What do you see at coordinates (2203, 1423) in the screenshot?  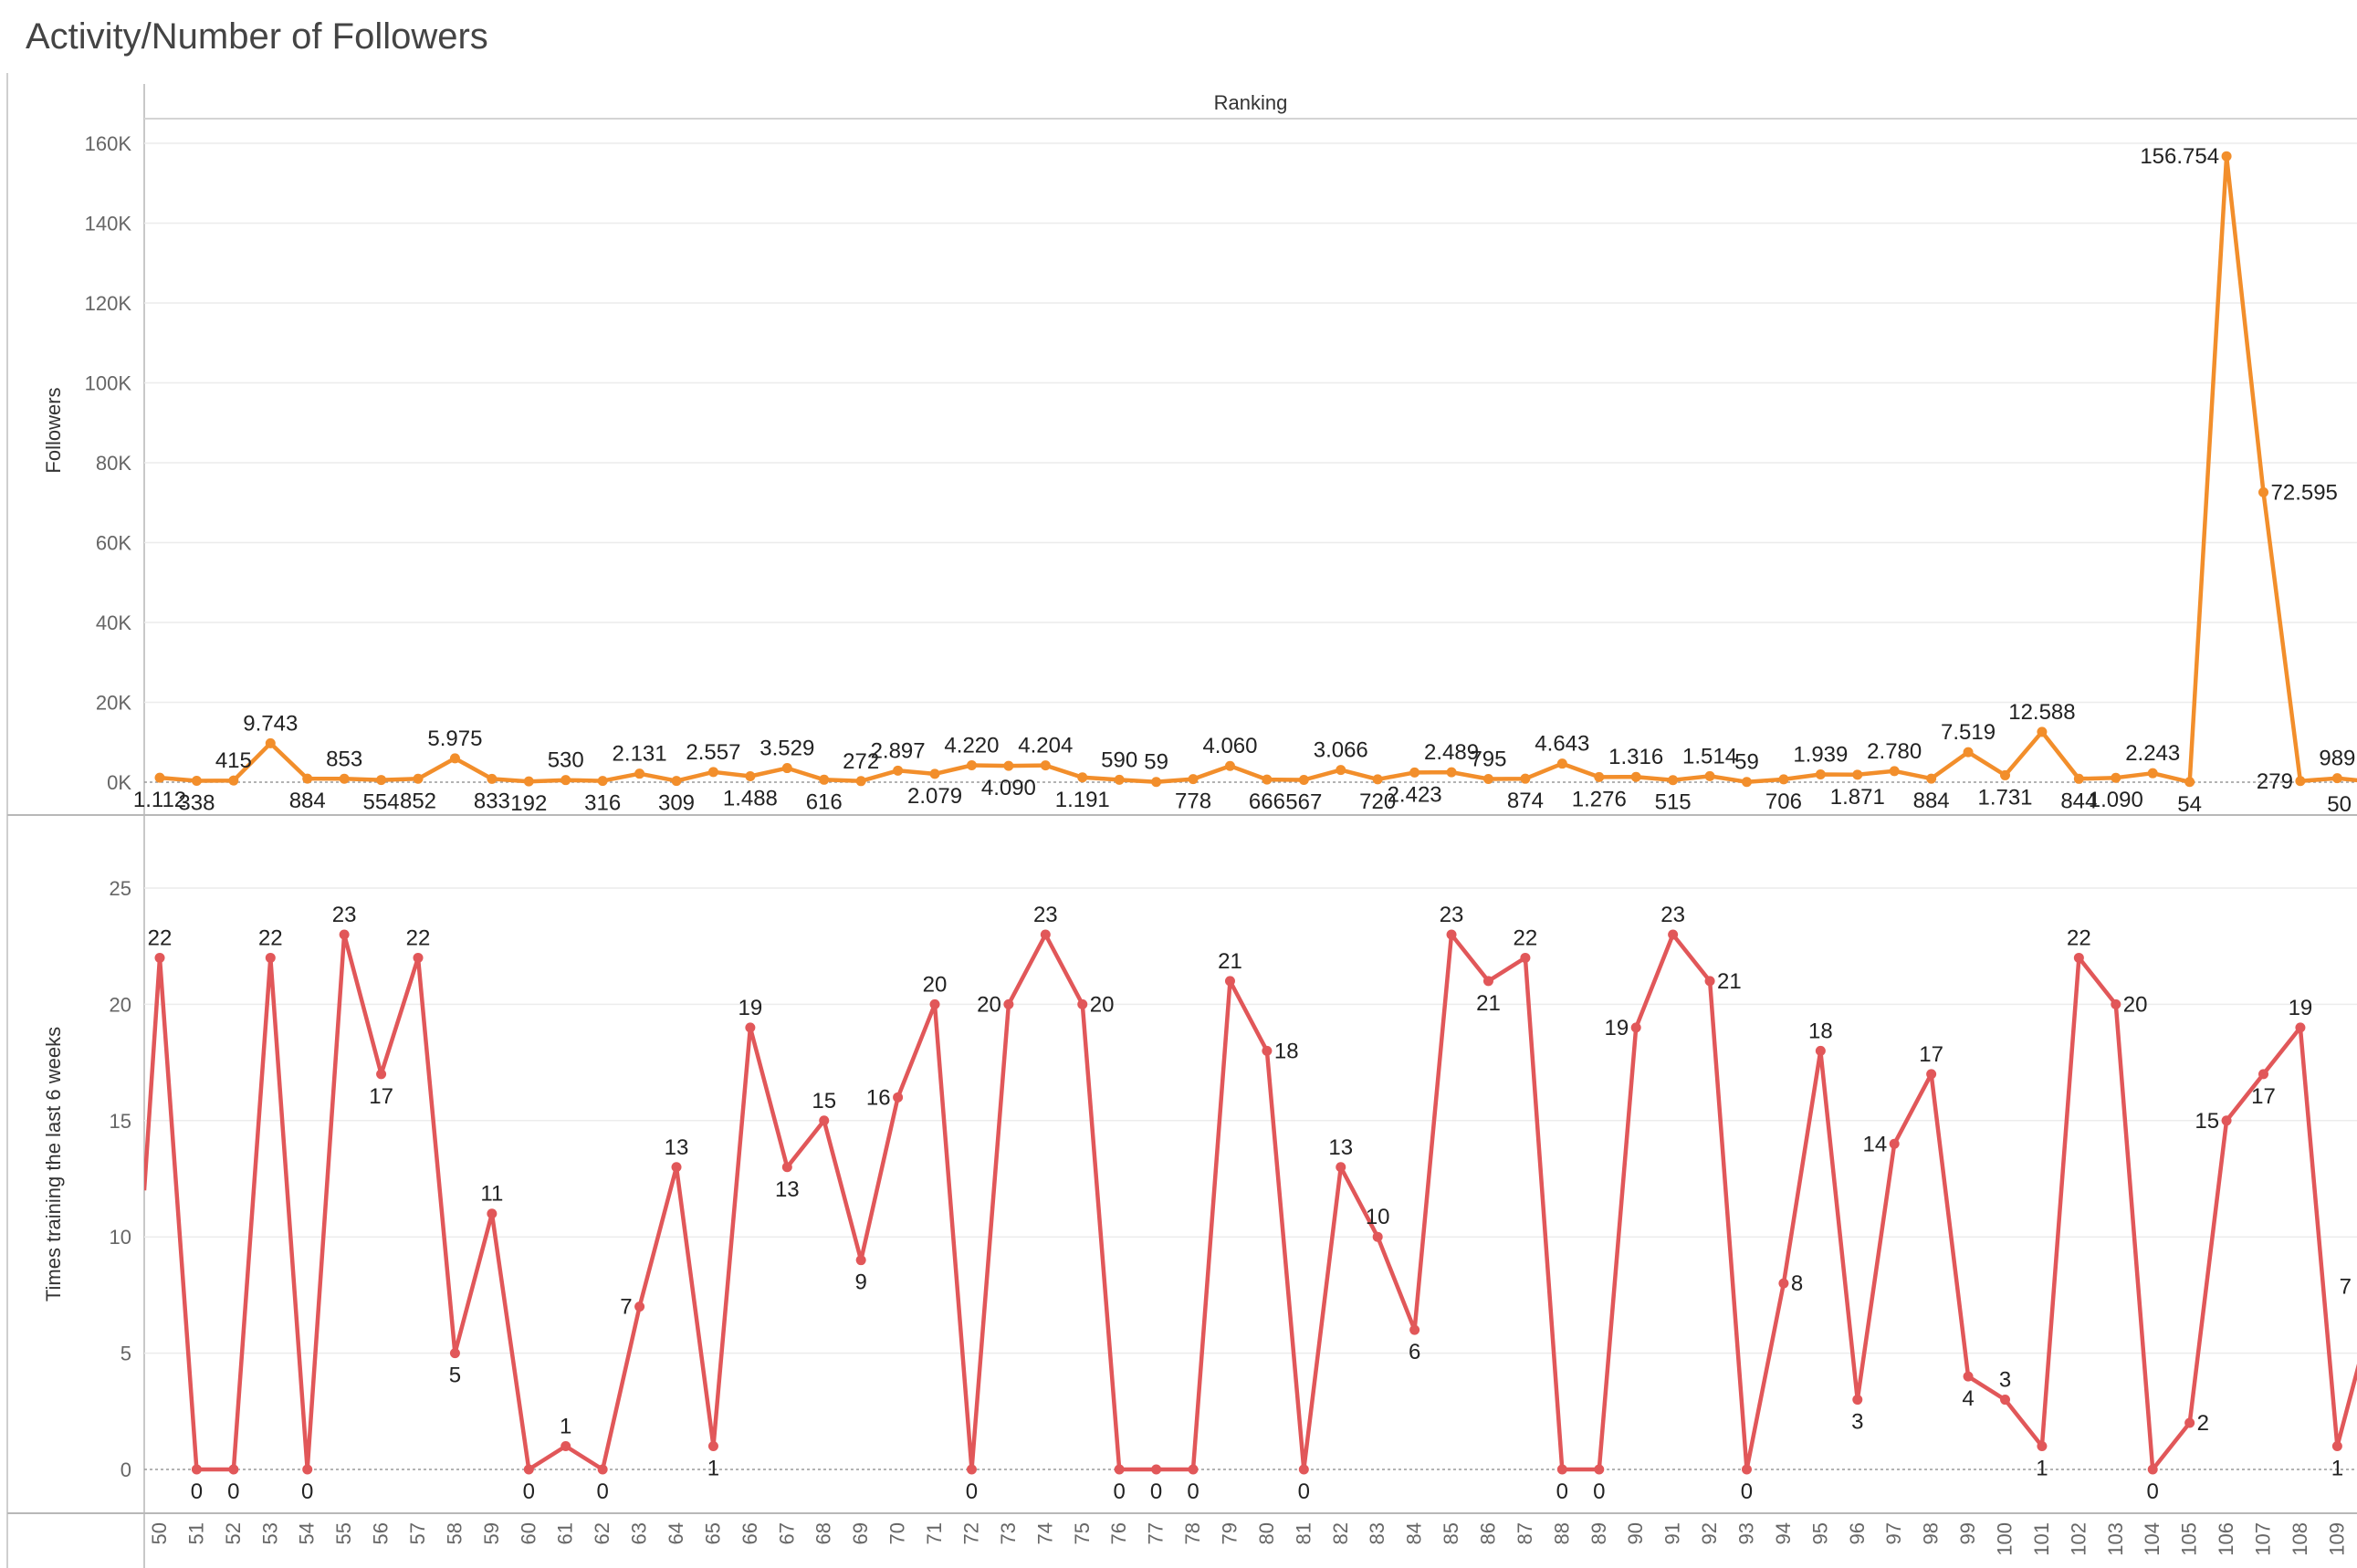 I see `data-label: 2` at bounding box center [2203, 1423].